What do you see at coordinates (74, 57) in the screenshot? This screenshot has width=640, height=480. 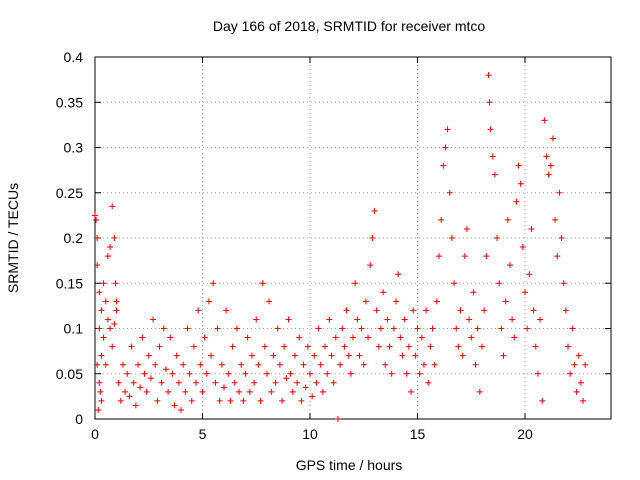 I see `y-tick-label: 0.4` at bounding box center [74, 57].